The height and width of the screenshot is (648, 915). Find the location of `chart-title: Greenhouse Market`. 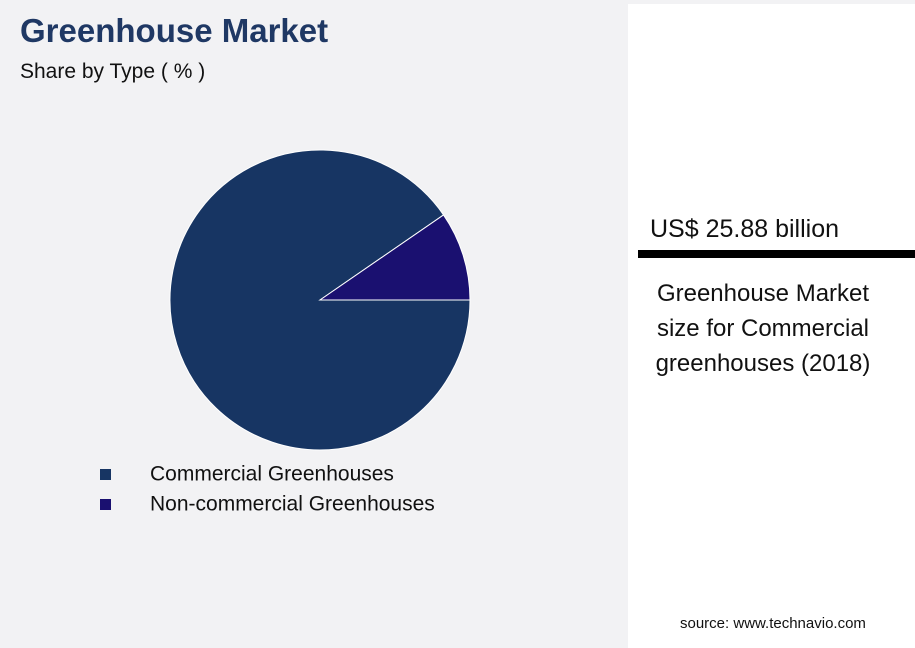

chart-title: Greenhouse Market is located at coordinates (174, 30).